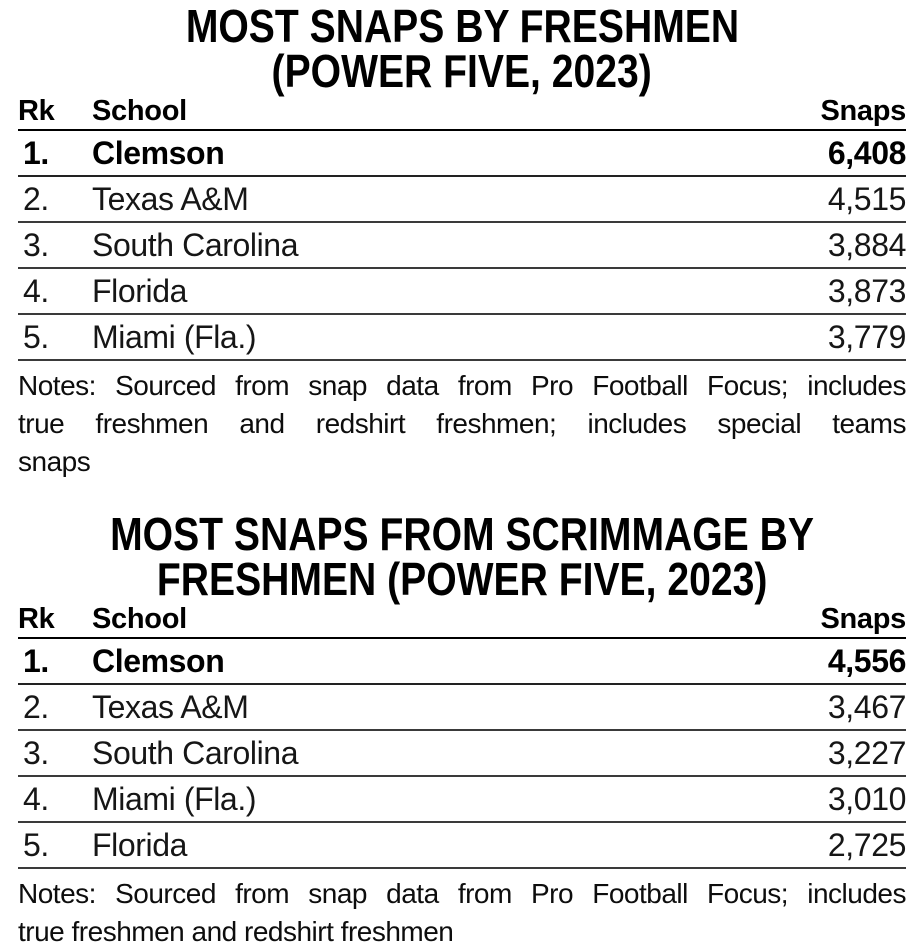  I want to click on notes-line: true freshmen and redshirt freshmen, so click(236, 931).